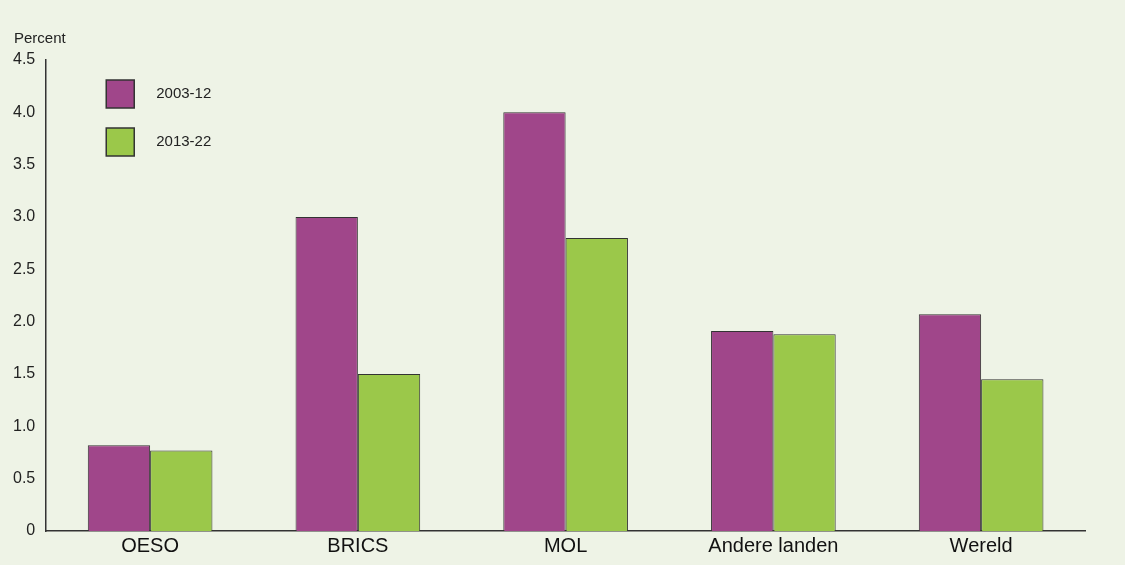  What do you see at coordinates (150, 544) in the screenshot?
I see `x-tick-label: OESO` at bounding box center [150, 544].